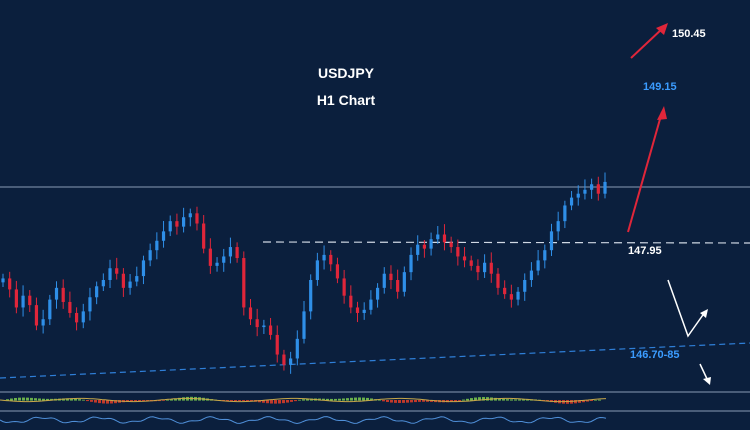 Image resolution: width=750 pixels, height=430 pixels. I want to click on indicator-panel, so click(303, 400).